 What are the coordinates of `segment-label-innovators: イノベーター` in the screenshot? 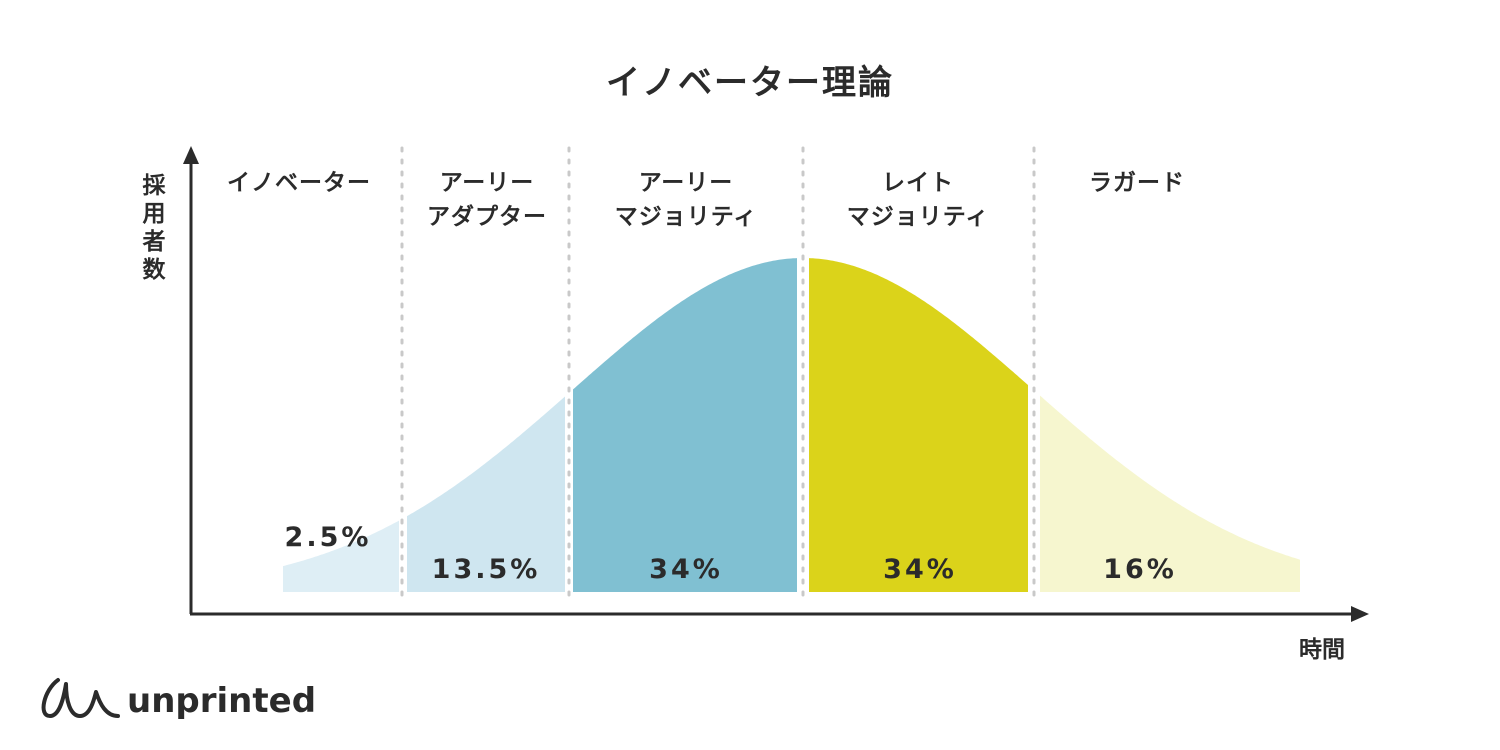 It's located at (299, 183).